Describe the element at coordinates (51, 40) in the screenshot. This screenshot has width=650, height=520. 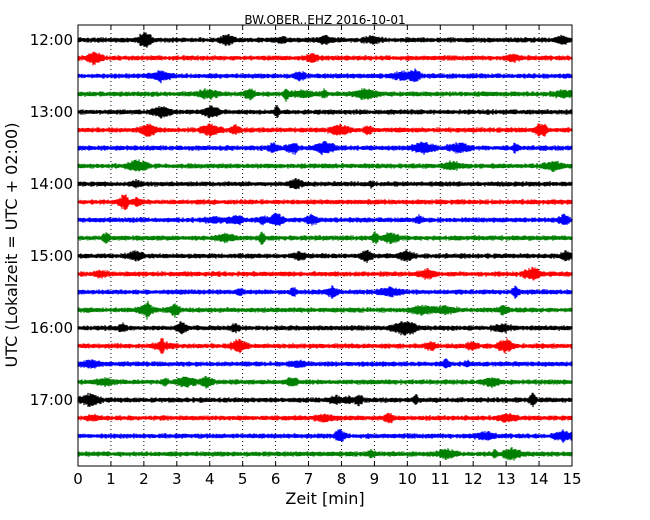
I see `y-tick-label: 12:00` at that location.